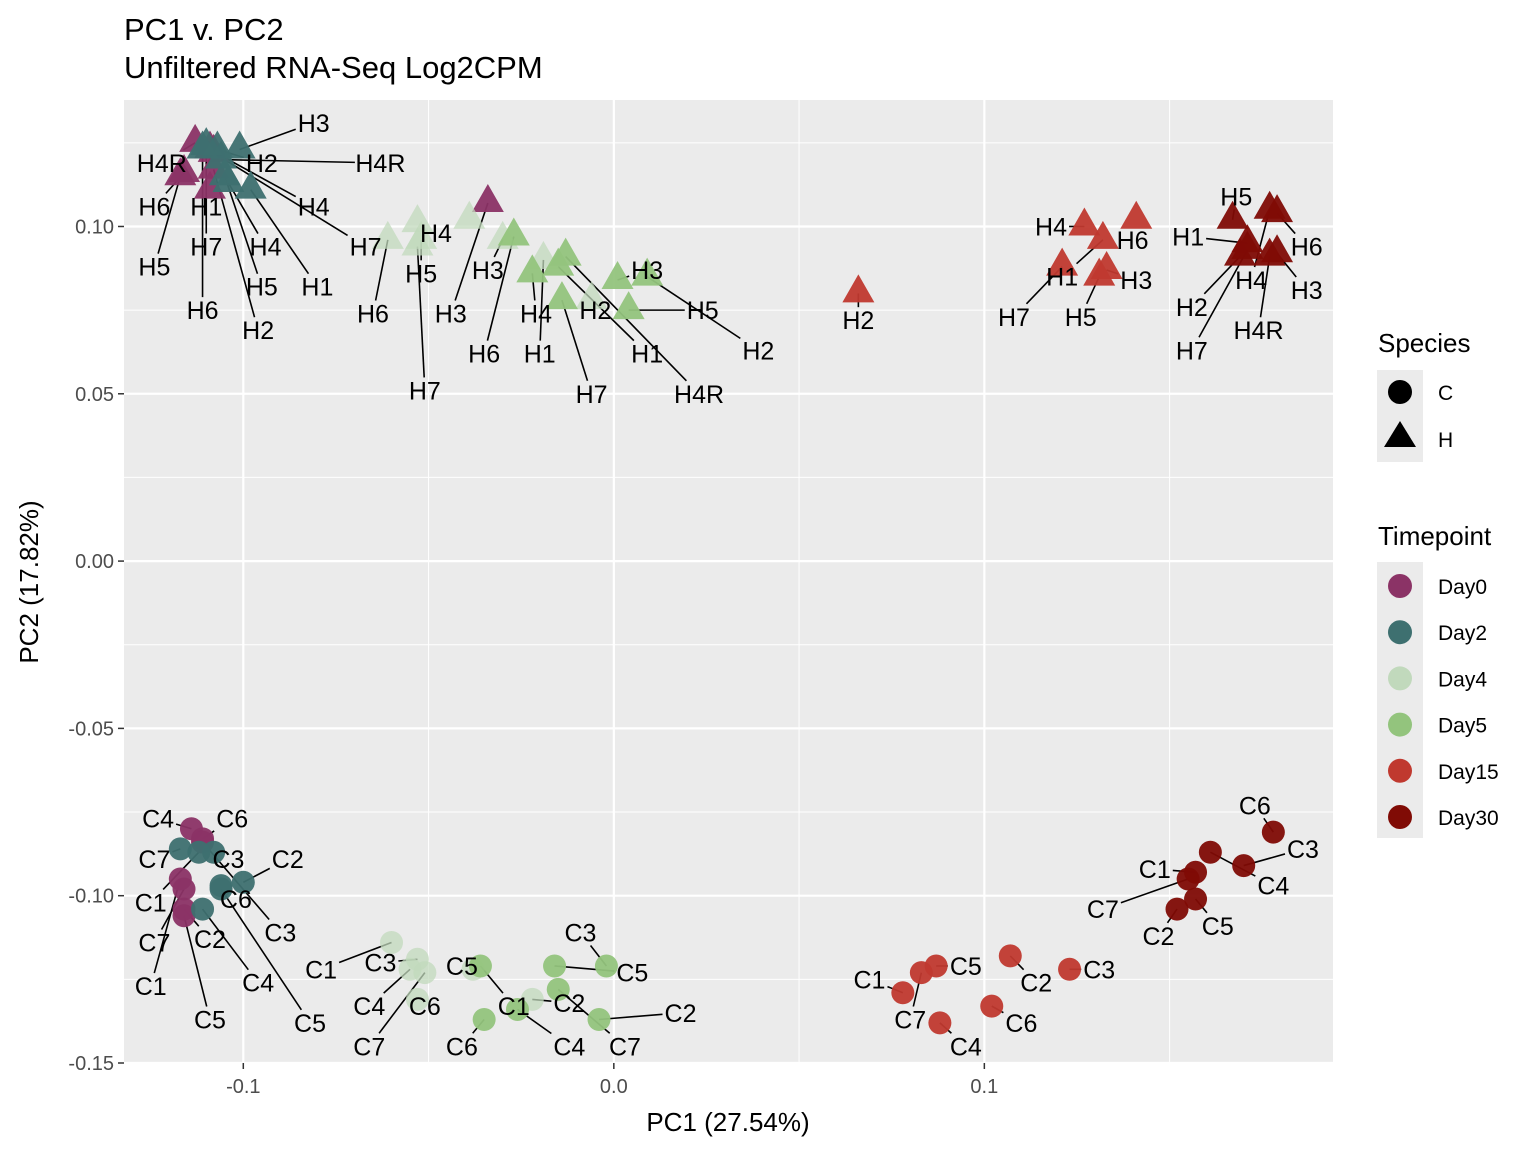 Image resolution: width=1536 pixels, height=1152 pixels. What do you see at coordinates (1468, 818) in the screenshot?
I see `legend-label-day30: Day30` at bounding box center [1468, 818].